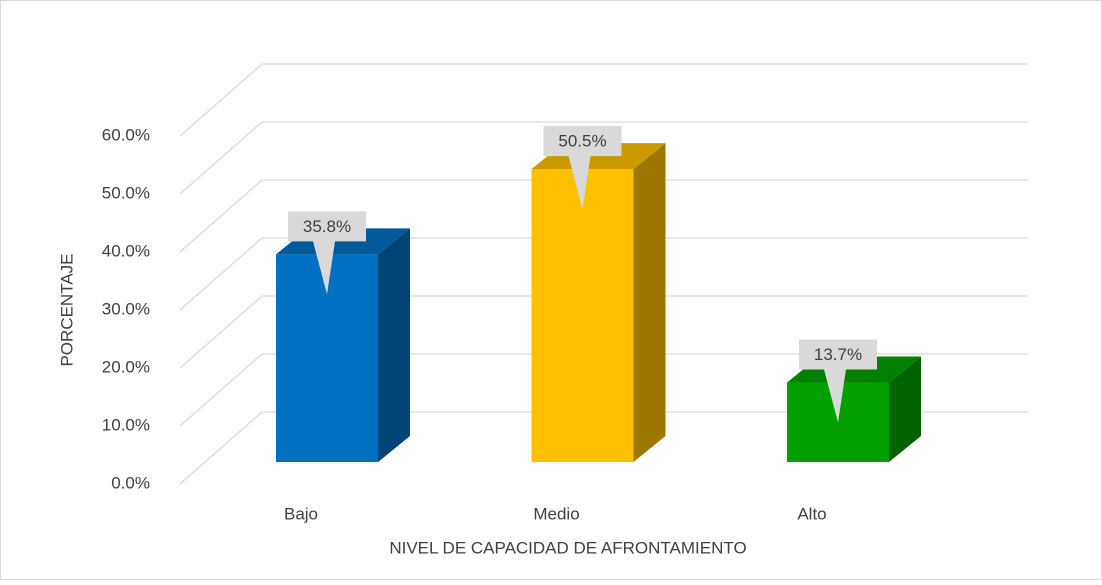 Image resolution: width=1102 pixels, height=585 pixels. Describe the element at coordinates (301, 513) in the screenshot. I see `x-tick-label: Bajo` at that location.